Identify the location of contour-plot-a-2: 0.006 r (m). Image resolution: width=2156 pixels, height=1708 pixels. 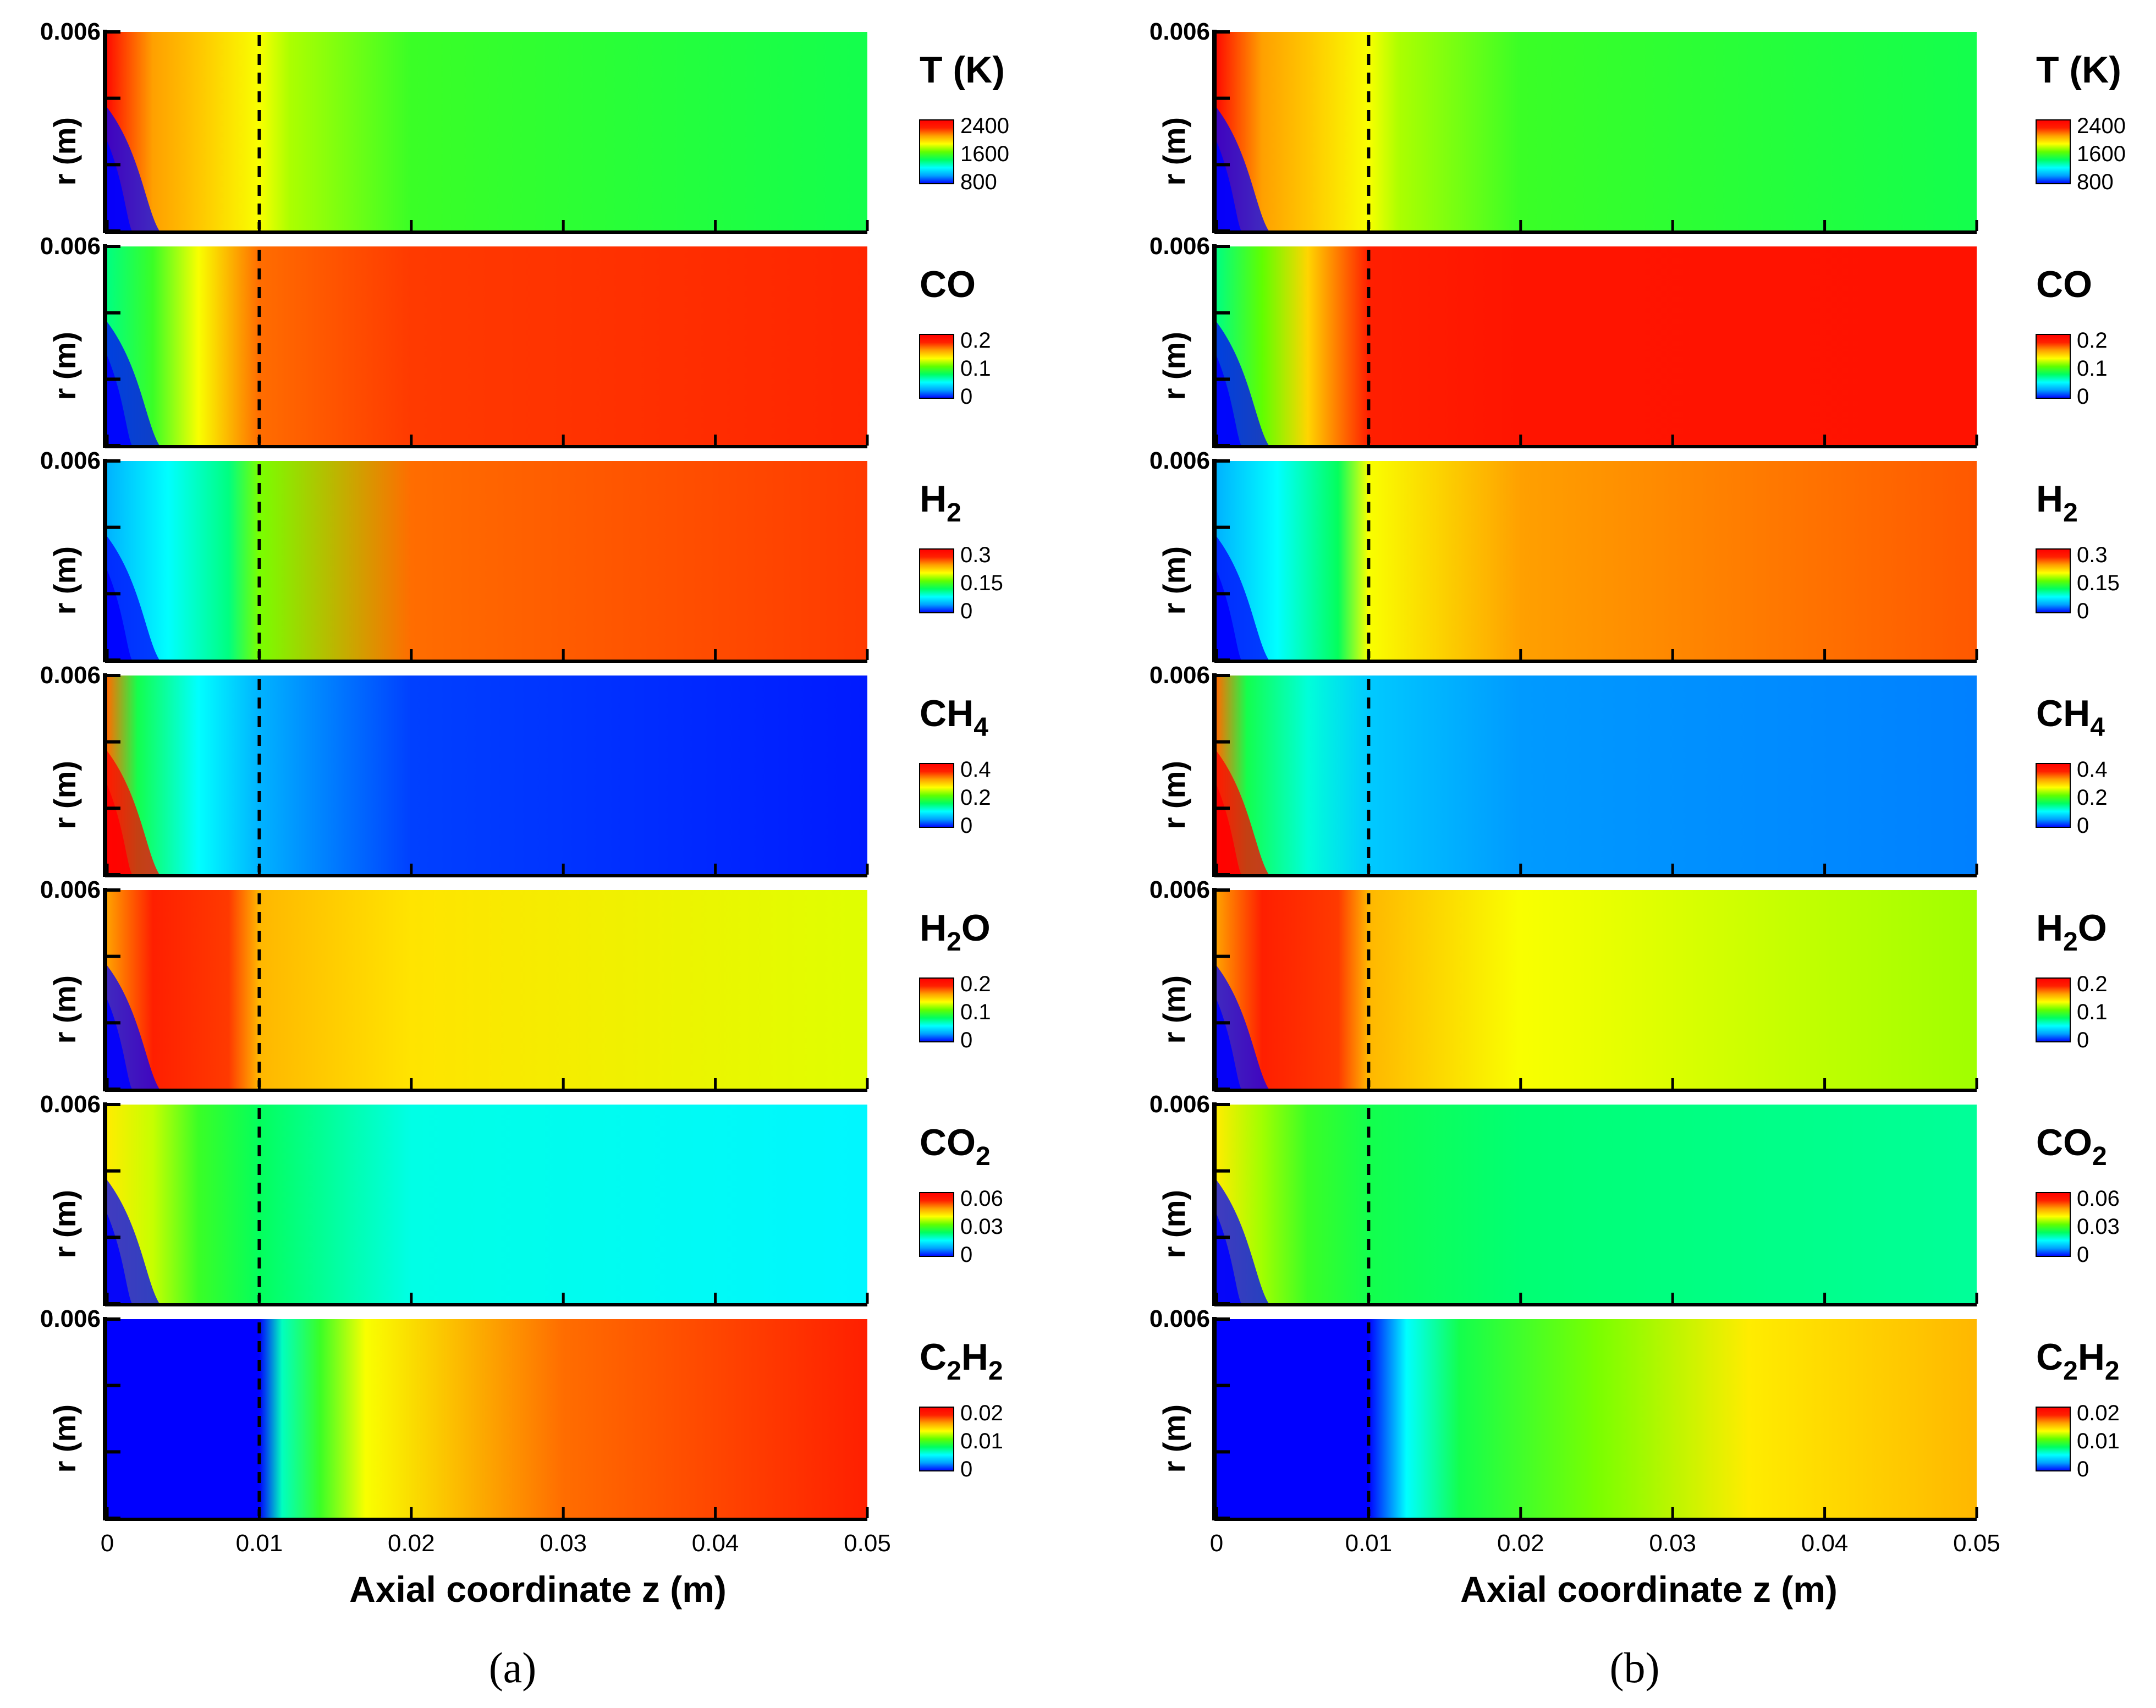
(455, 341).